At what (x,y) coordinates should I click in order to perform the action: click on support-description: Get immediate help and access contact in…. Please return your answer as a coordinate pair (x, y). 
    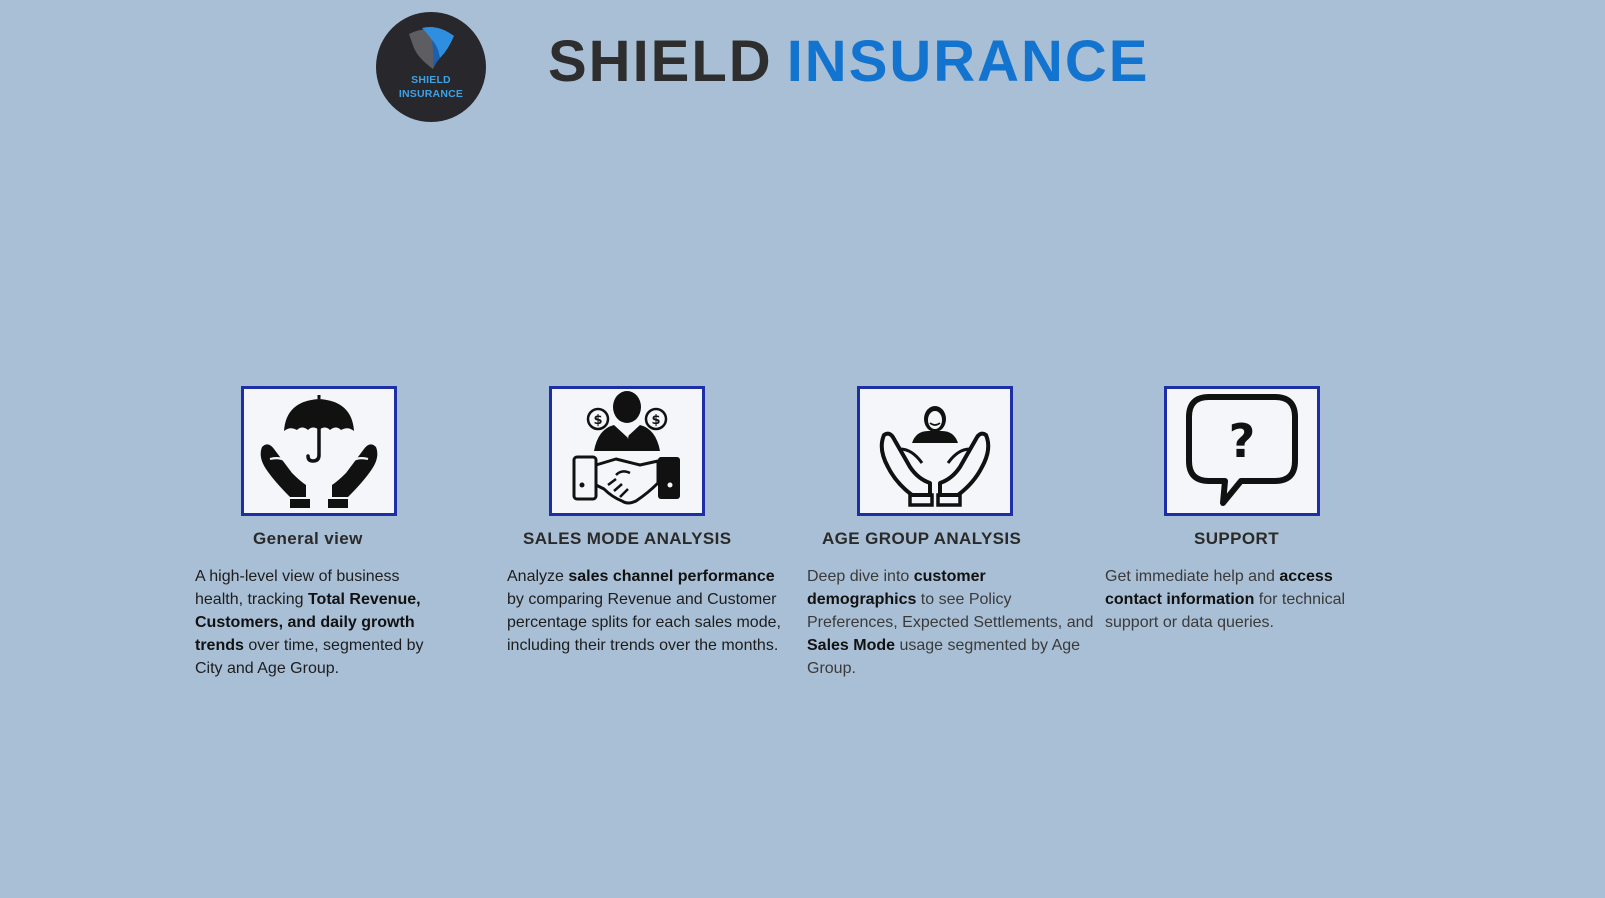
    Looking at the image, I should click on (1237, 599).